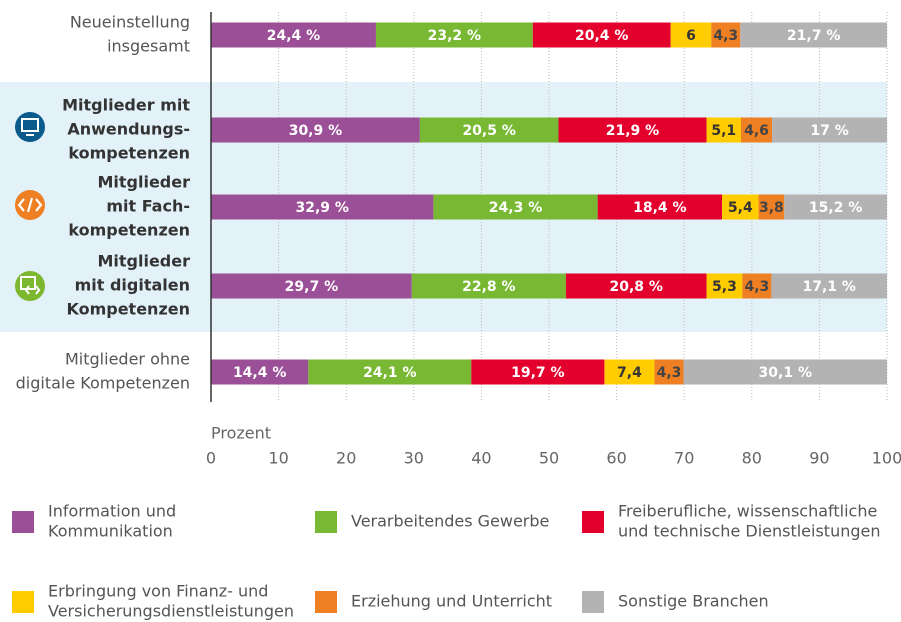 Image resolution: width=901 pixels, height=622 pixels. What do you see at coordinates (616, 458) in the screenshot?
I see `x-tick-label: 60` at bounding box center [616, 458].